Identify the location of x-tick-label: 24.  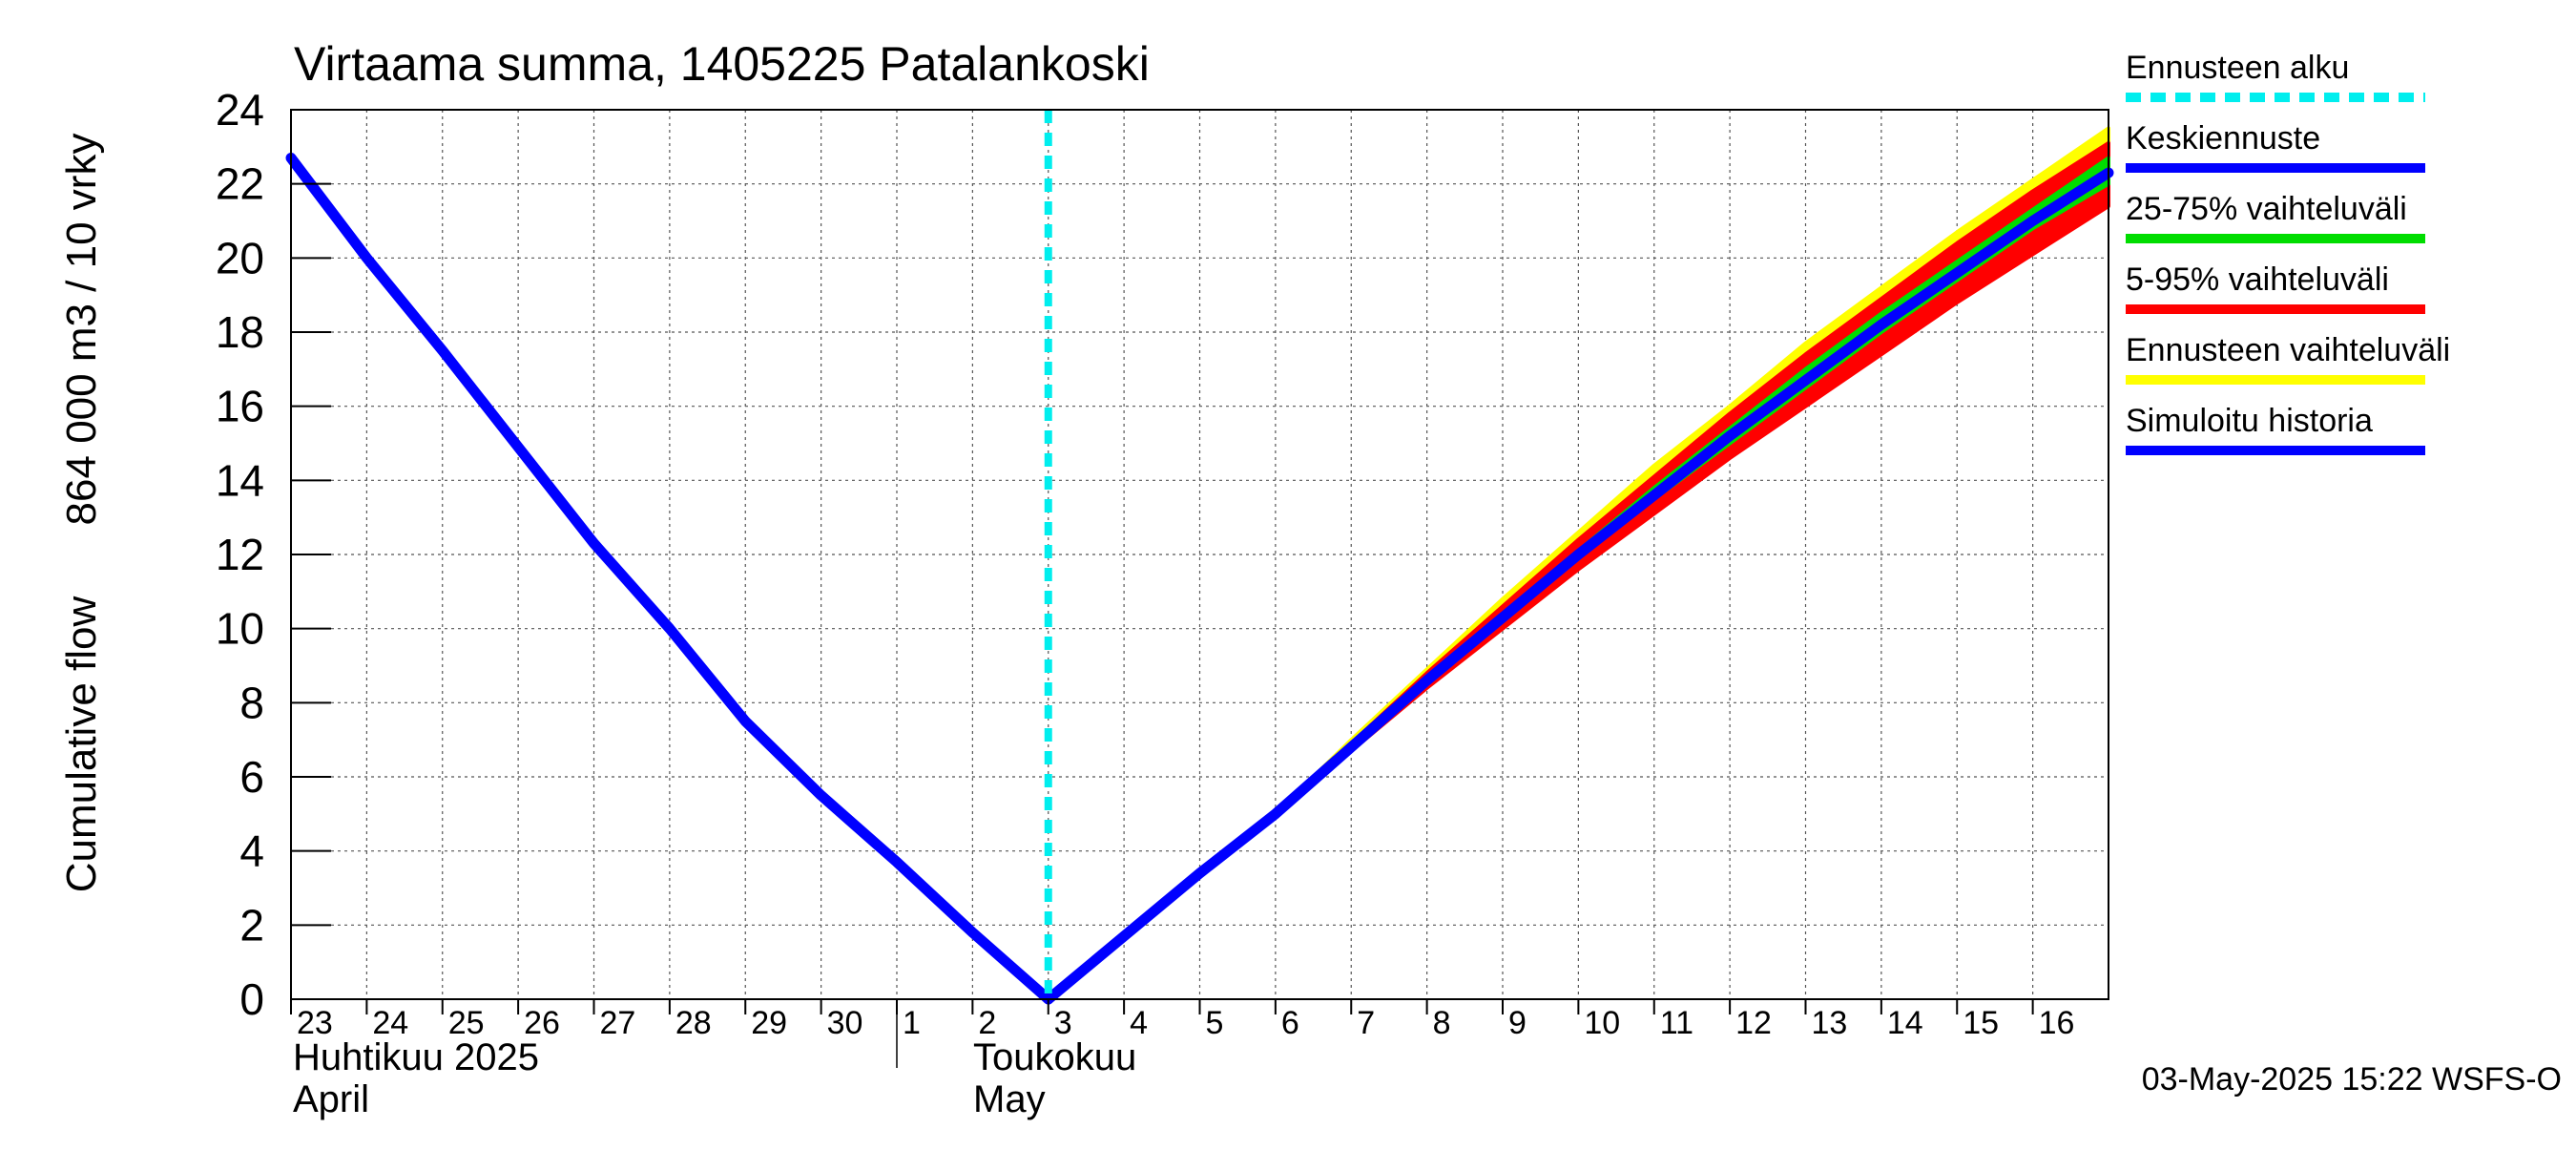
(390, 1023).